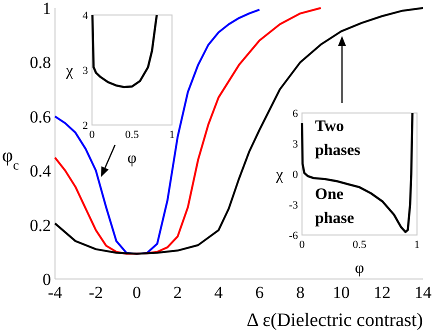  Describe the element at coordinates (334, 320) in the screenshot. I see `x-axis-title: Δ ε(Dielectric contrast)` at that location.